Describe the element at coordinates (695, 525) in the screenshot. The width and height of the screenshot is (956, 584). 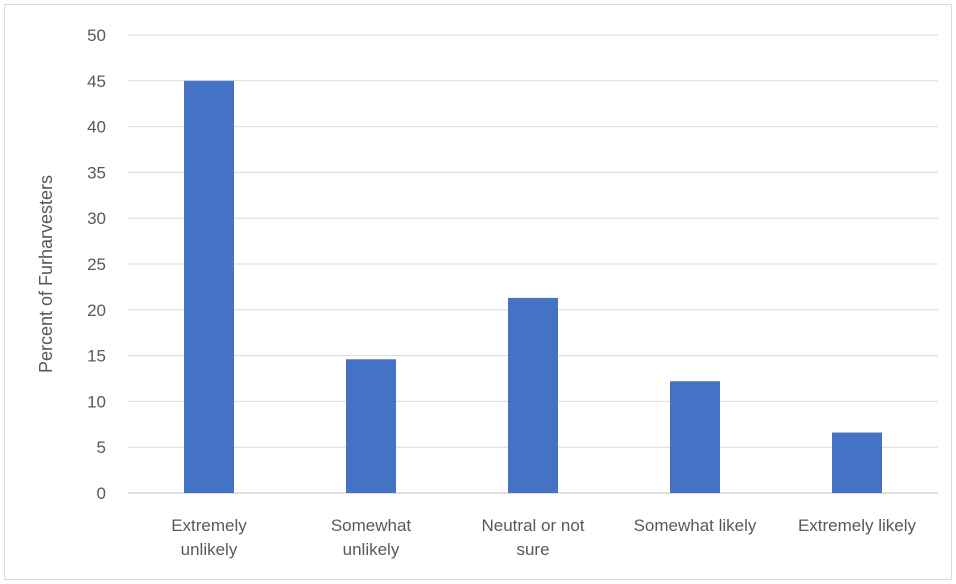
I see `x-category-label: Somewhat likely` at that location.